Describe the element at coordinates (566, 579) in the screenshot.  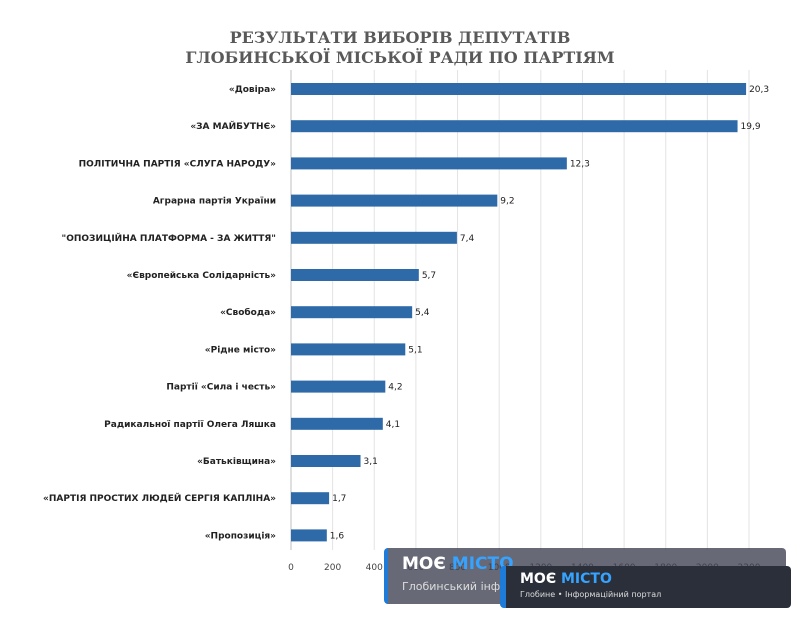
I see `watermark-logo-front: МОЄ МІСТО` at that location.